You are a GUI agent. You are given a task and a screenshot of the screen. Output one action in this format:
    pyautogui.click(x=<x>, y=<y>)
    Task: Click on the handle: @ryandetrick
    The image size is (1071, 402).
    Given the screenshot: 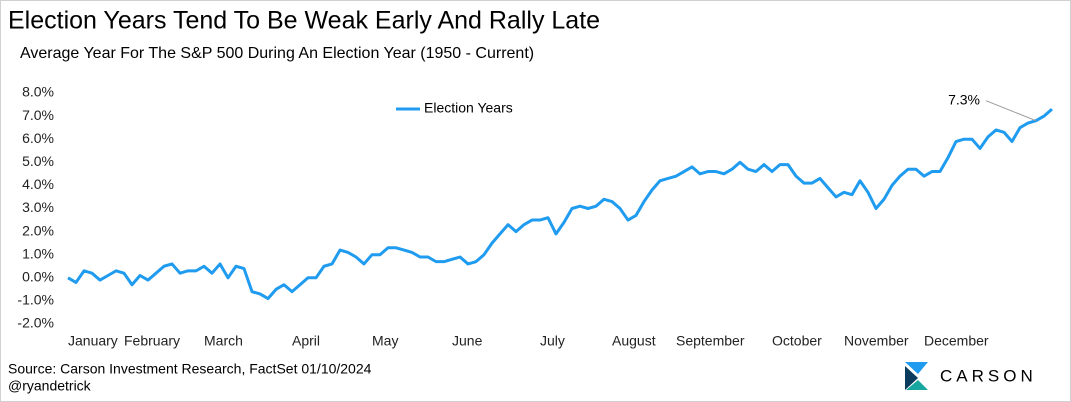 What is the action you would take?
    pyautogui.click(x=50, y=386)
    